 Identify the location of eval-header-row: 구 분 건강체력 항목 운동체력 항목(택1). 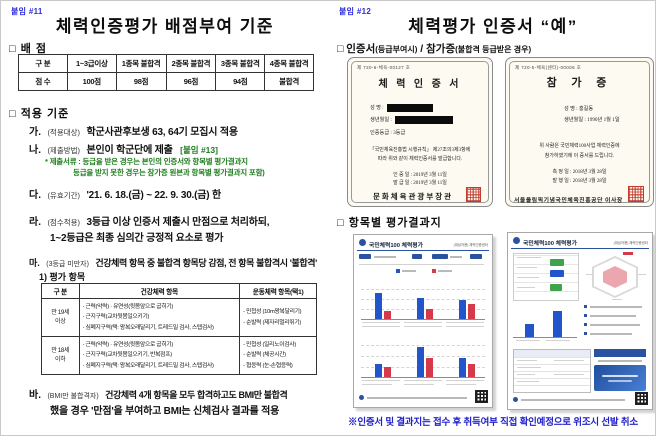
(179, 291).